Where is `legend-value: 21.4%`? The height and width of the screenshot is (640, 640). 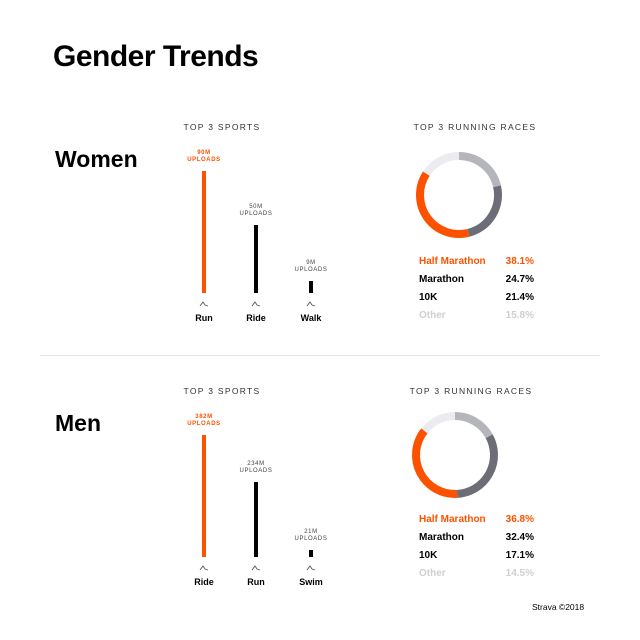
legend-value: 21.4% is located at coordinates (519, 297).